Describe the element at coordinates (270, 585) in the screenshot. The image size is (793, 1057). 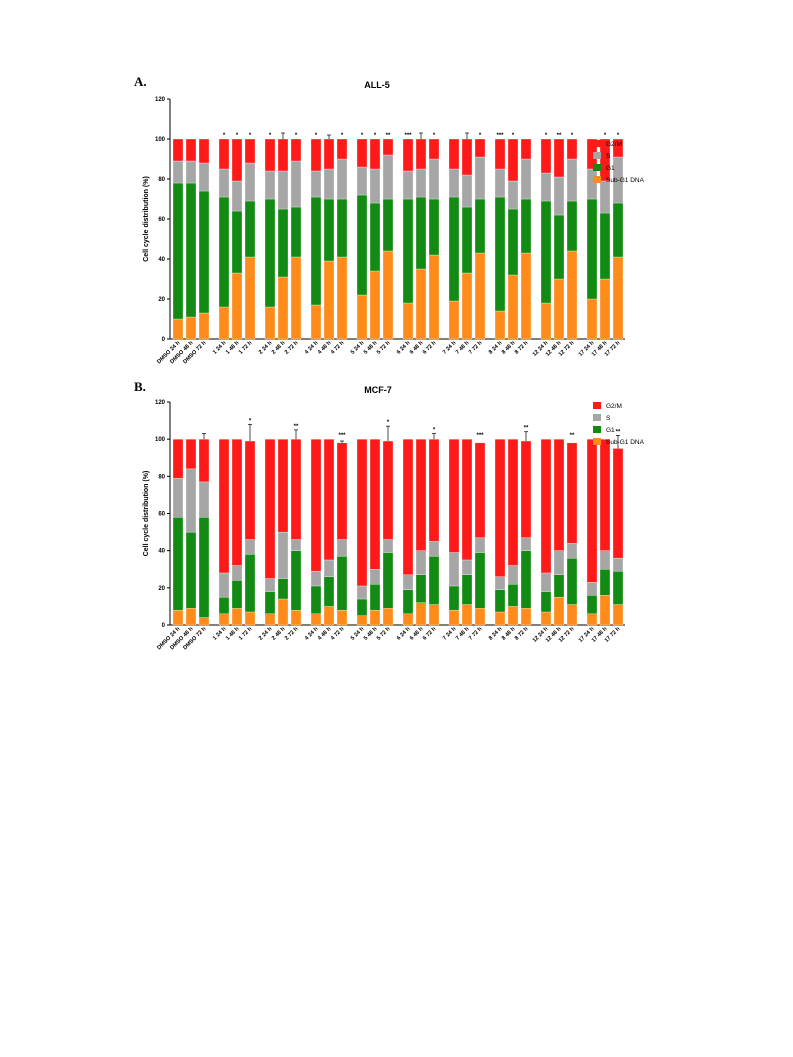
I see `bar-s-2-24-h` at that location.